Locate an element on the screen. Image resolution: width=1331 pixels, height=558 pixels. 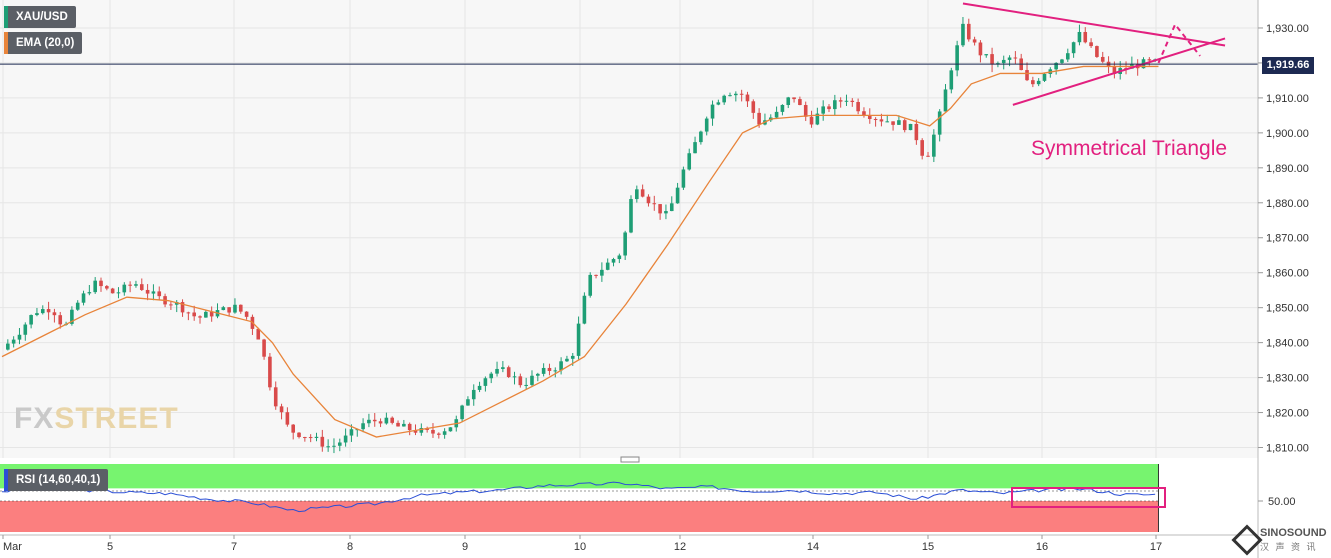
rsi-line-group is located at coordinates (578, 497).